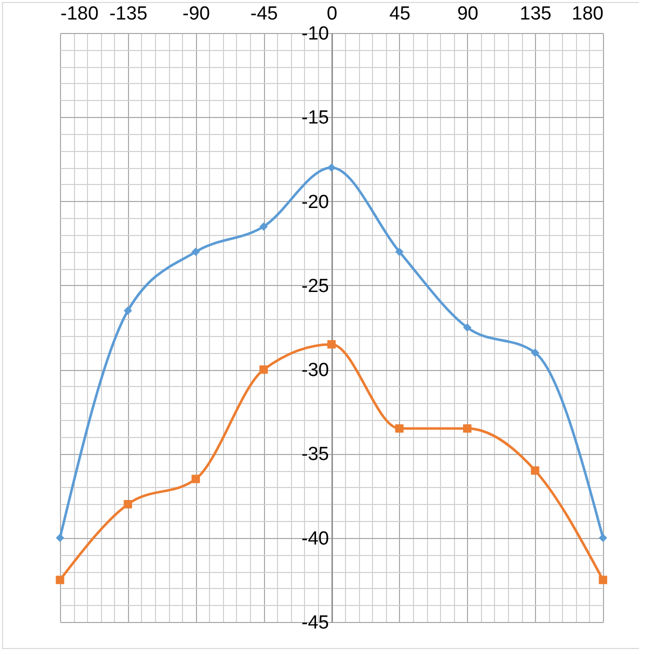 This screenshot has height=655, width=645. Describe the element at coordinates (399, 14) in the screenshot. I see `x-tick-label: 45` at that location.